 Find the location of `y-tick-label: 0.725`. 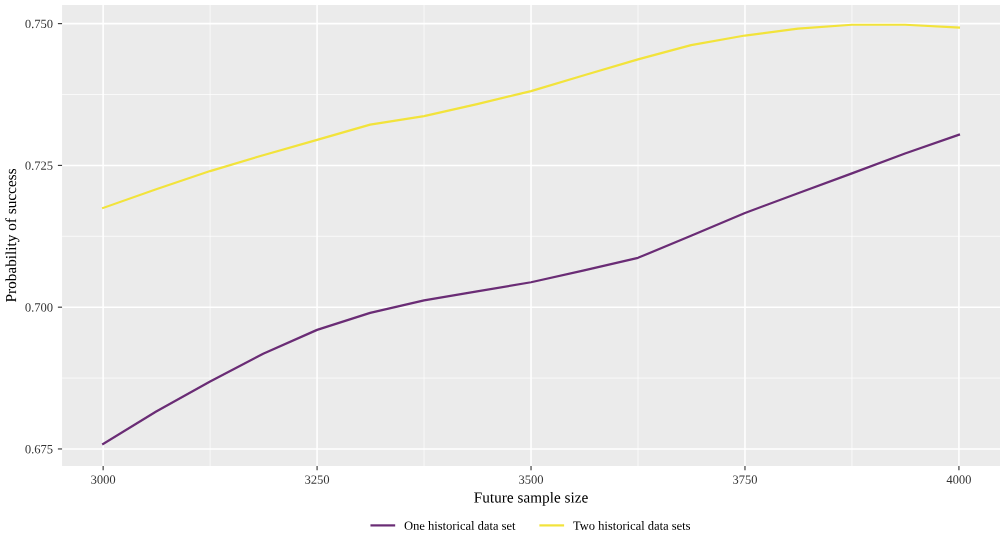

y-tick-label: 0.725 is located at coordinates (39, 165).